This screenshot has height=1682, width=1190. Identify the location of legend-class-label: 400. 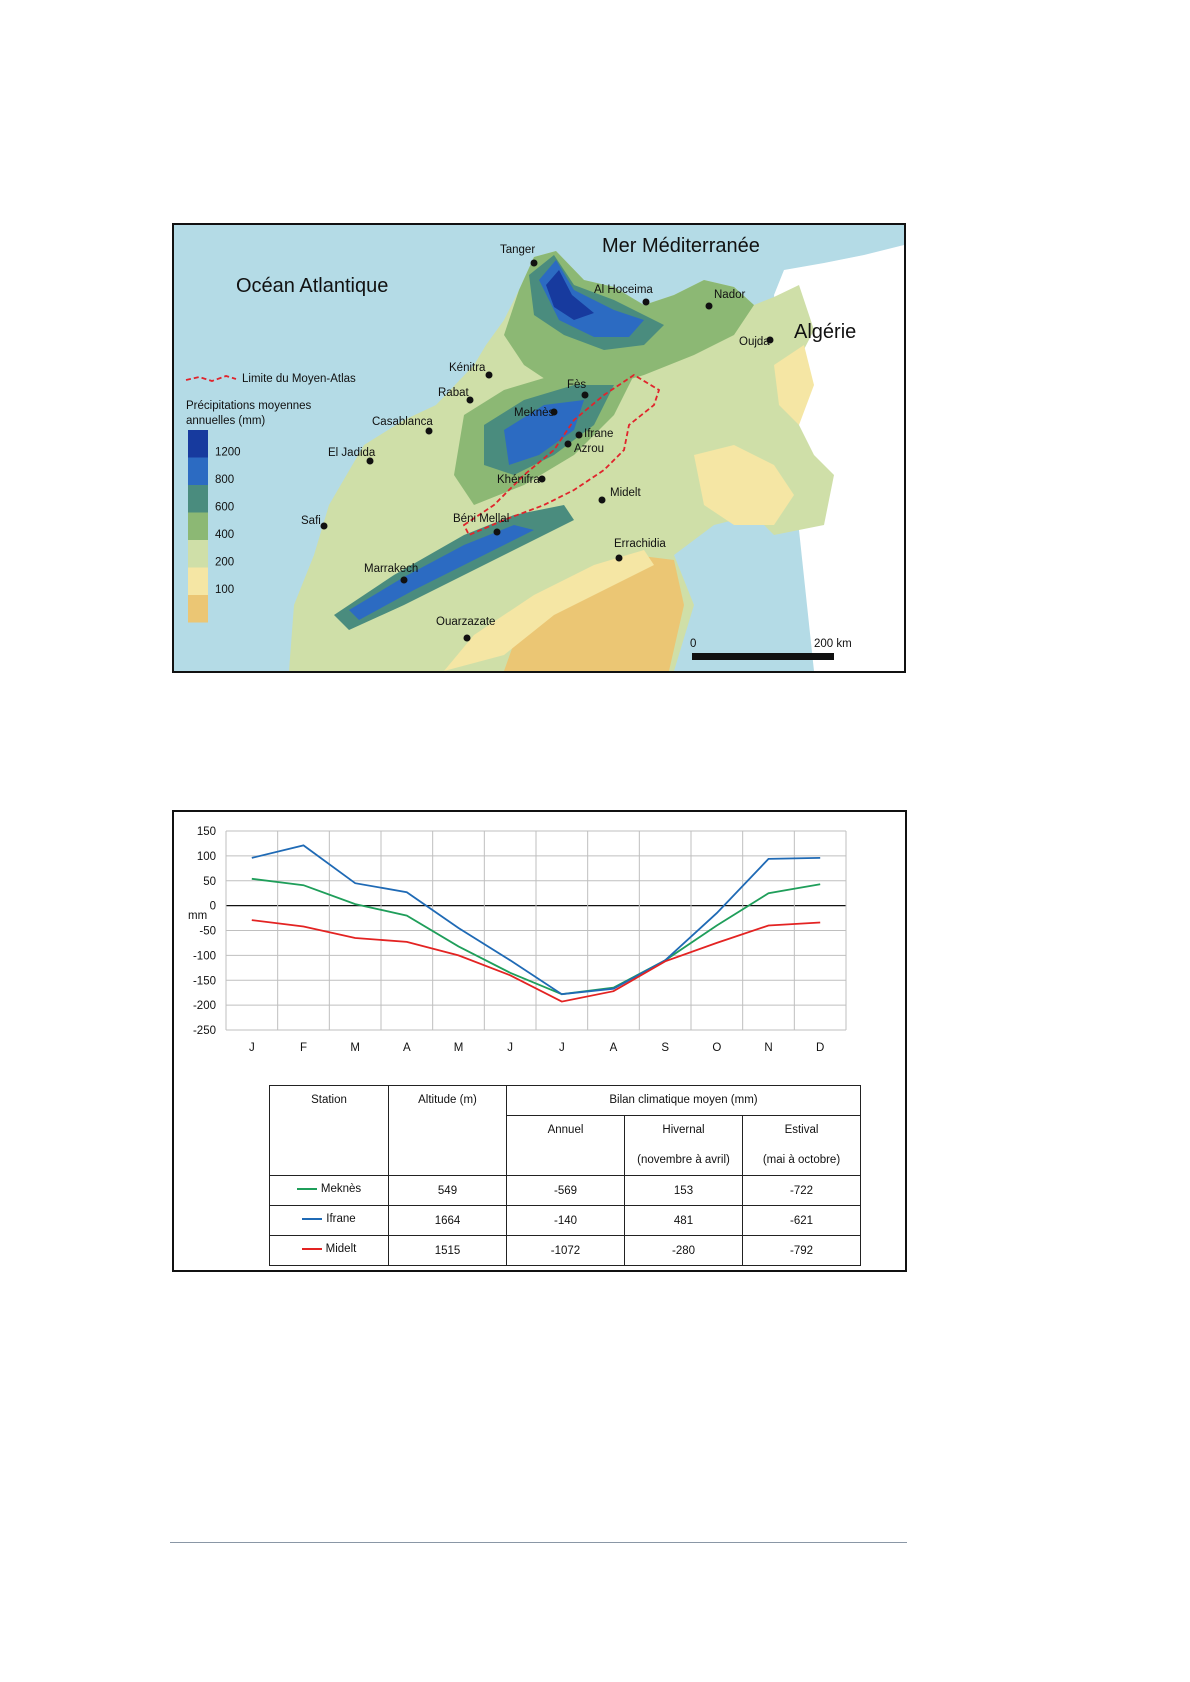
(224, 535).